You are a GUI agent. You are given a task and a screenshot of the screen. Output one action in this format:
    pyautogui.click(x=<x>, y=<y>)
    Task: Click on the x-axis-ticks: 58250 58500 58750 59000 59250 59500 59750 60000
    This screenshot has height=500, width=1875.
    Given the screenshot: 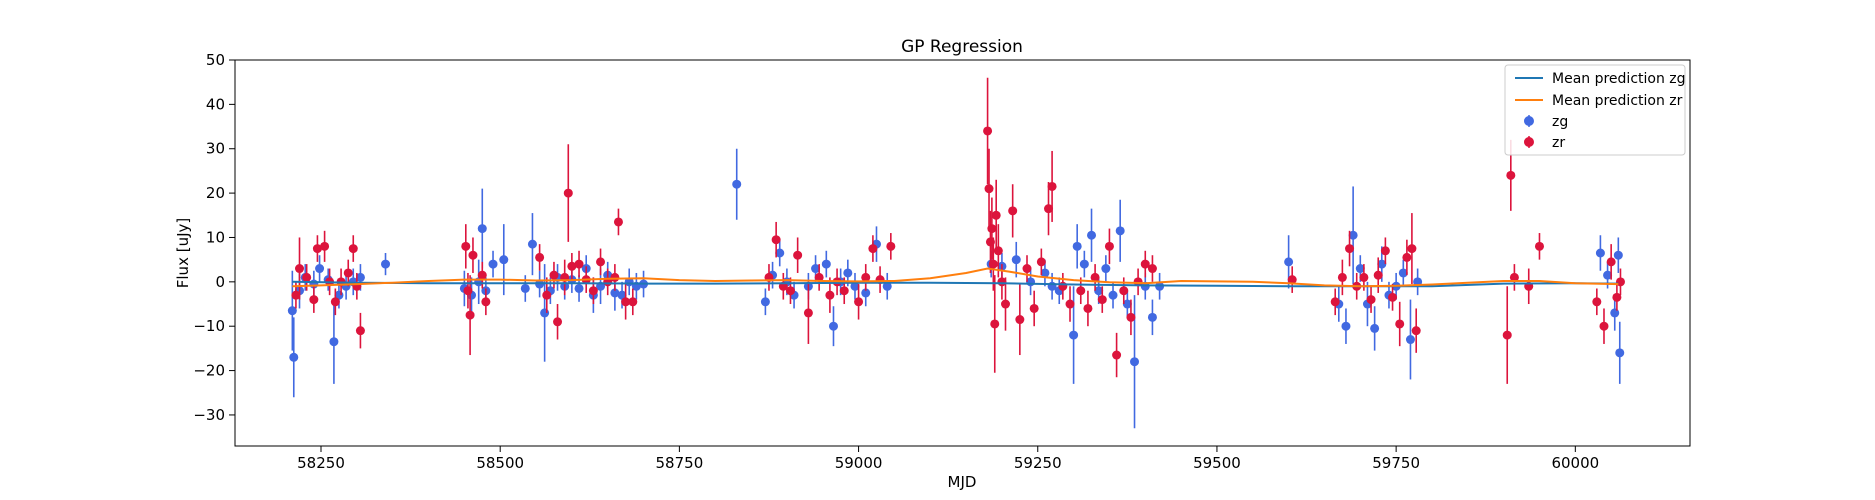 What is the action you would take?
    pyautogui.click(x=948, y=459)
    